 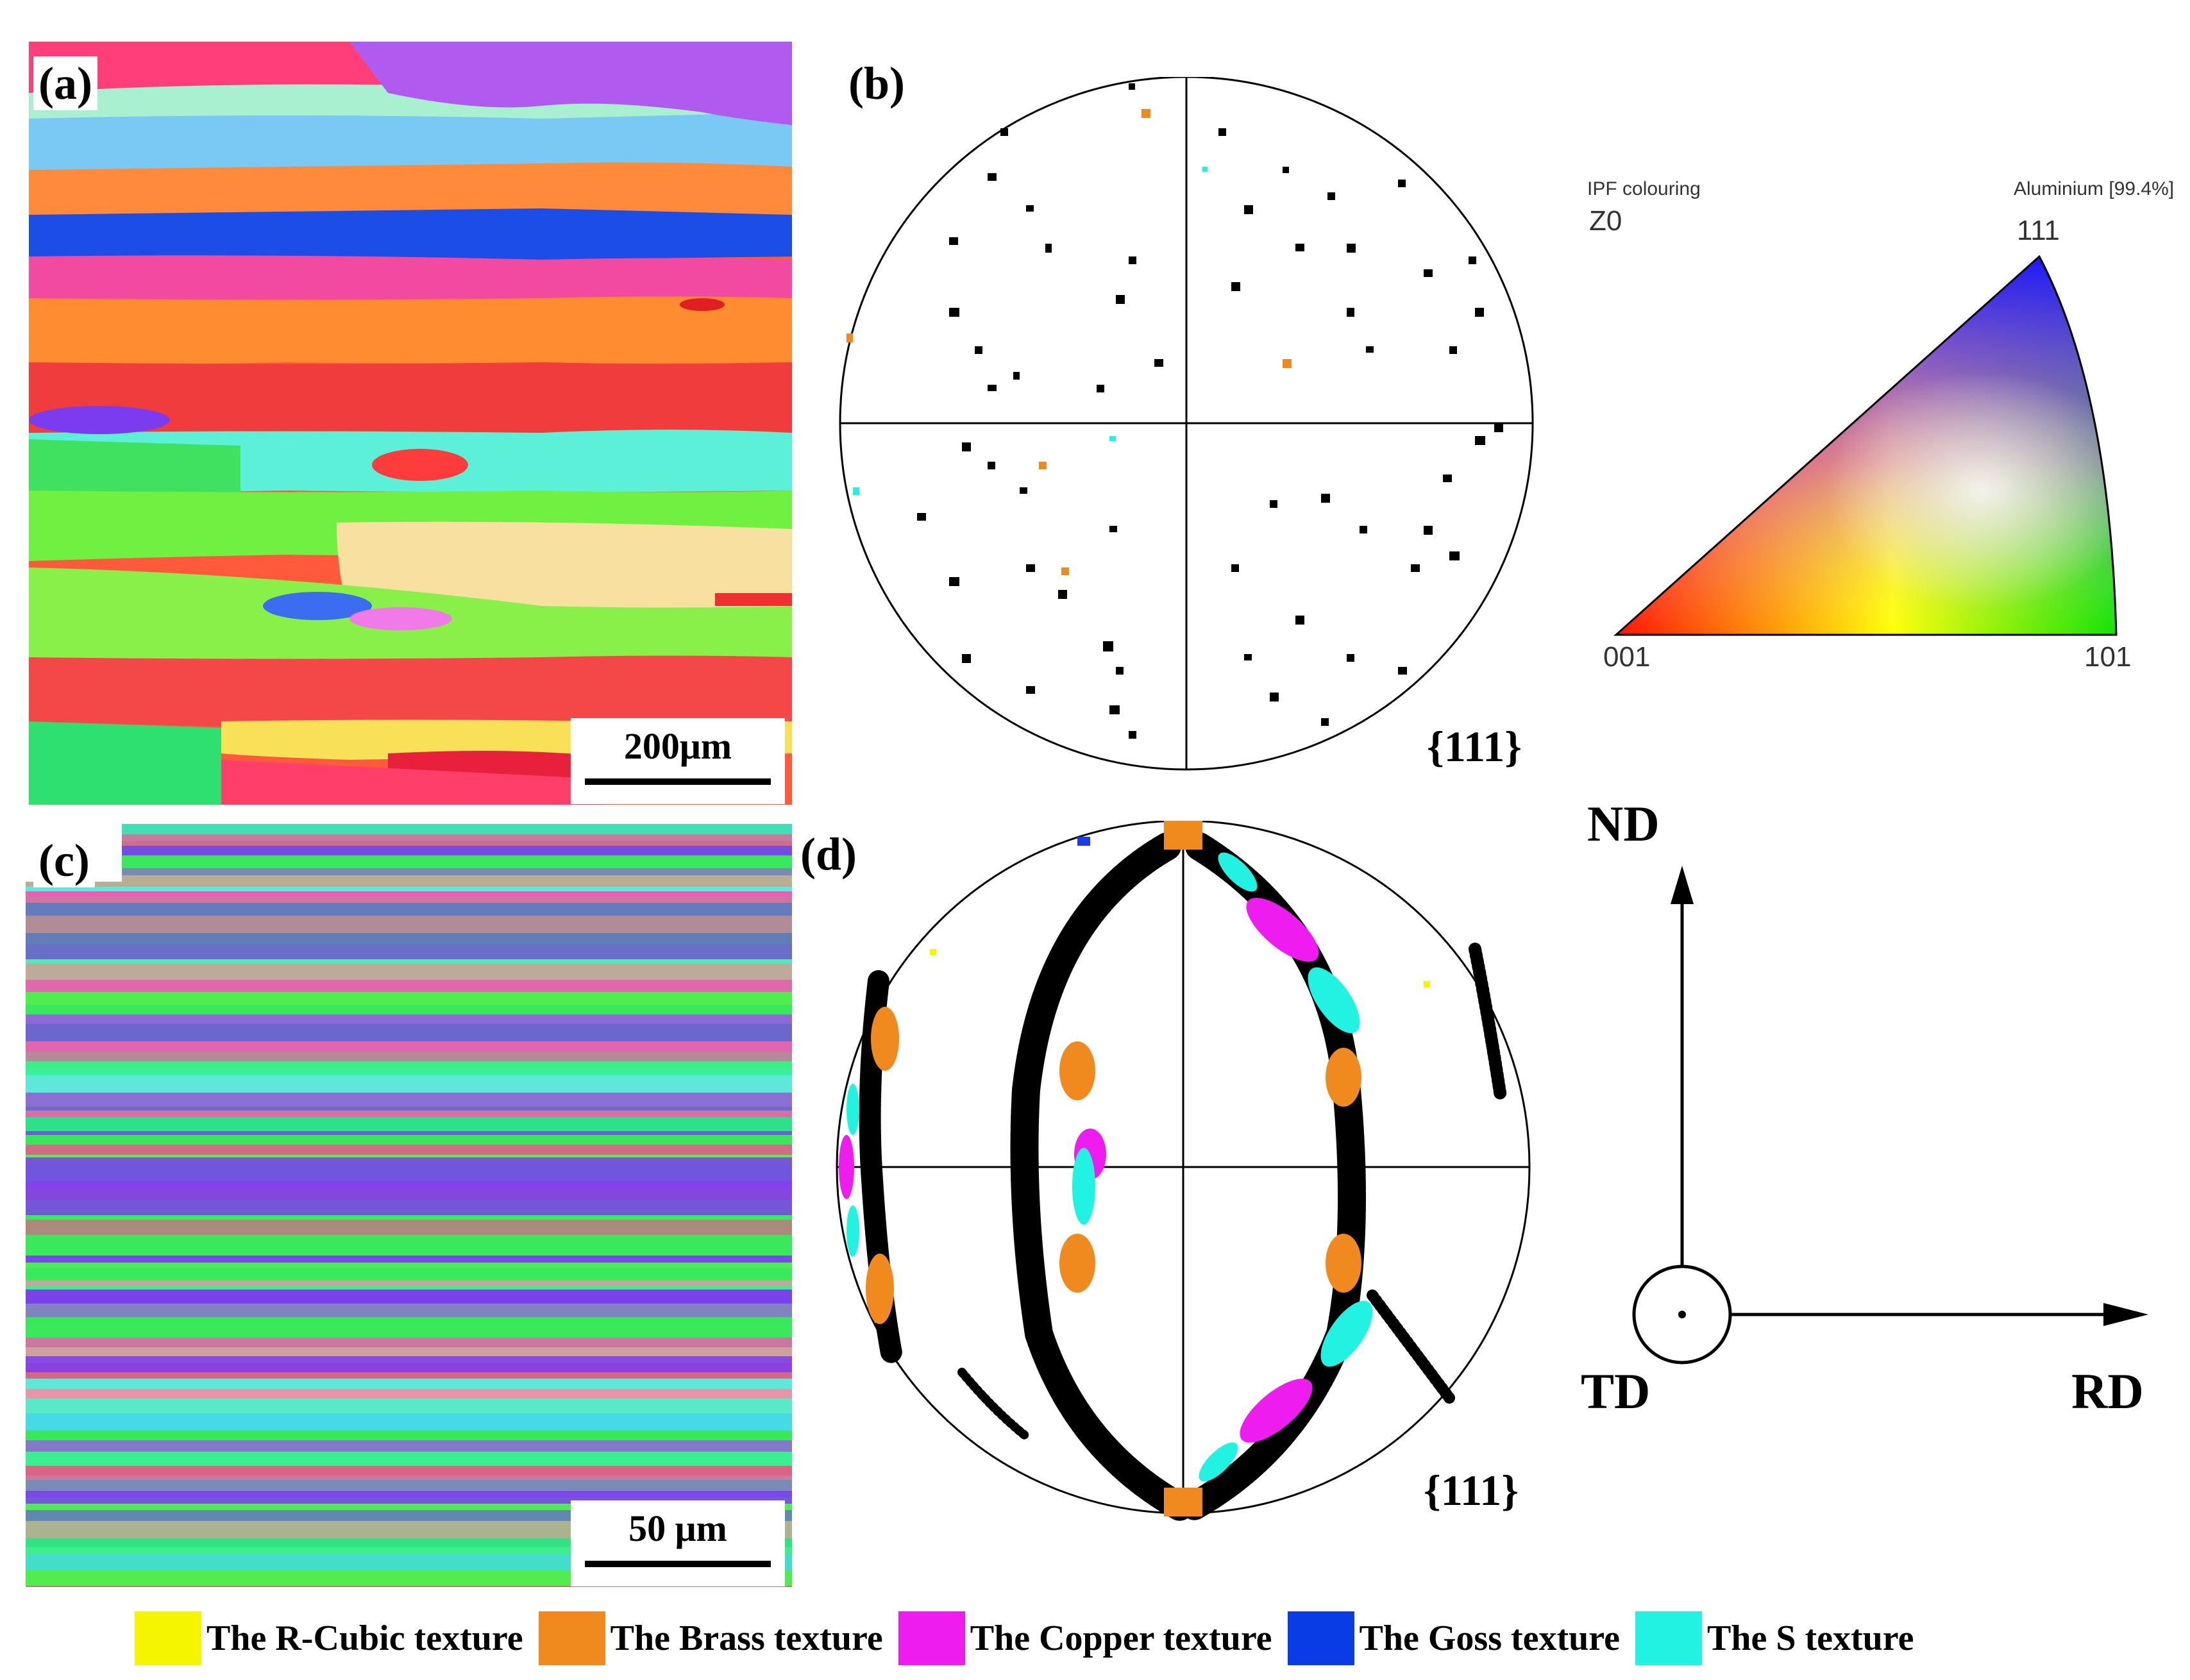 I want to click on legend-item-s: The S texture, so click(x=1774, y=1638).